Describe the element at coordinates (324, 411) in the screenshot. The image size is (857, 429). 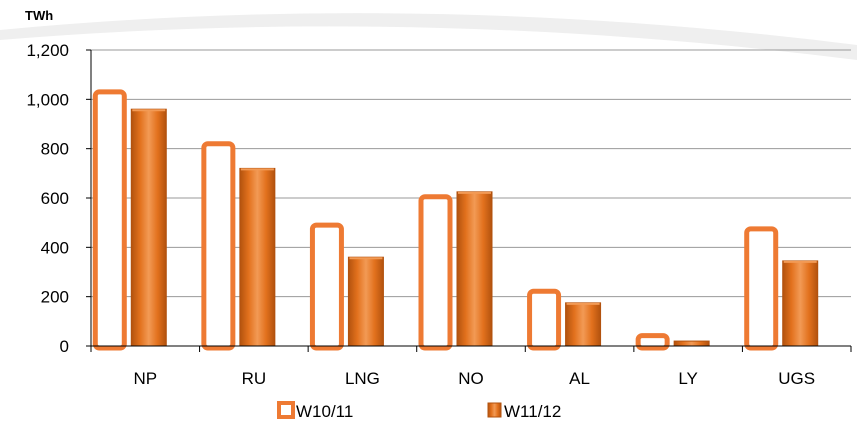
I see `legend-label: W10/11` at that location.